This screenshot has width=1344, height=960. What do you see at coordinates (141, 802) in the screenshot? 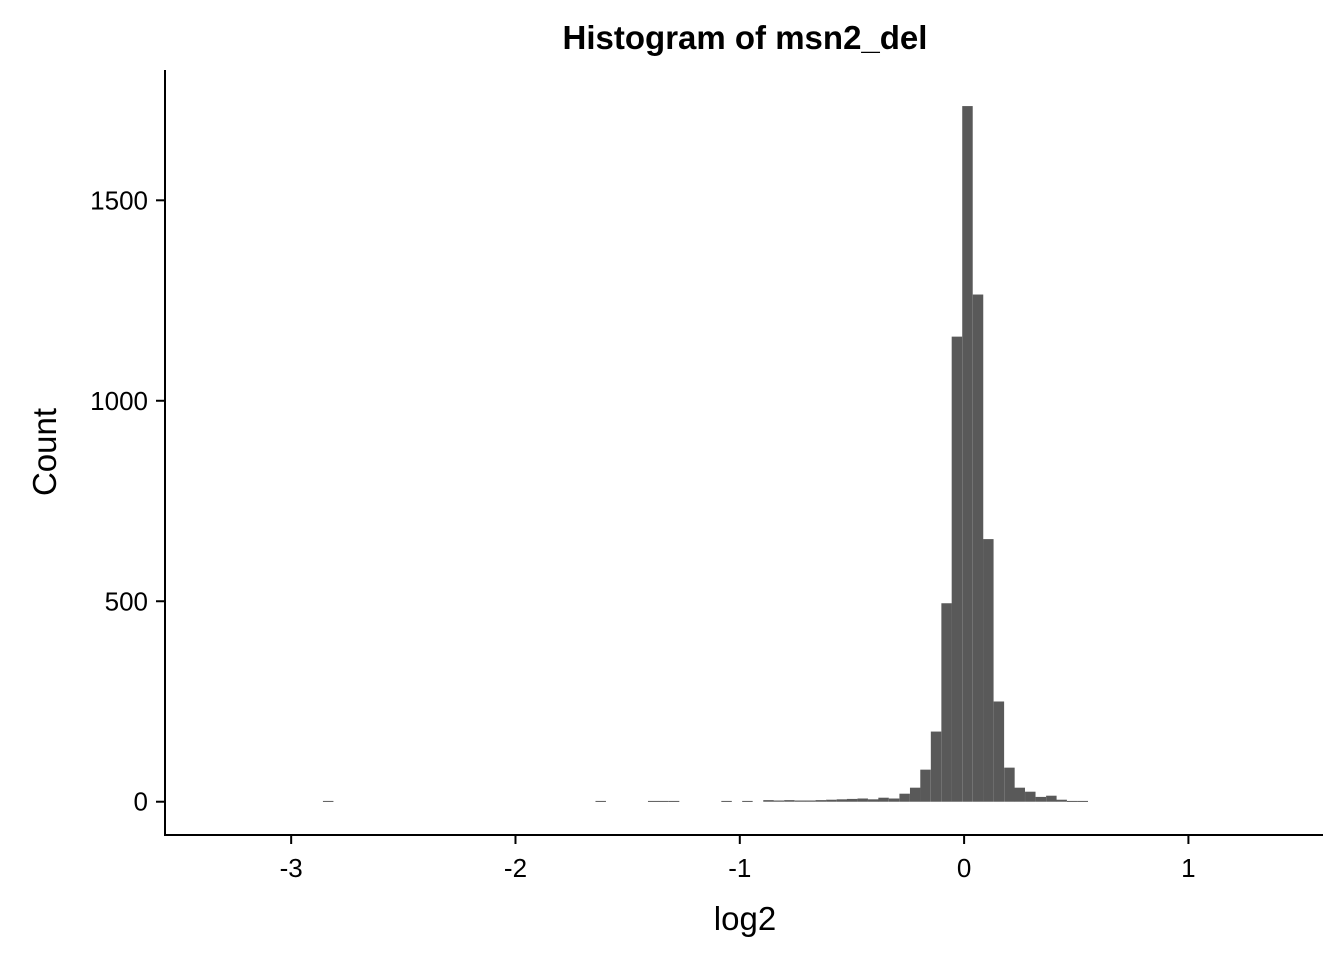
I see `y-tick-label: 0` at bounding box center [141, 802].